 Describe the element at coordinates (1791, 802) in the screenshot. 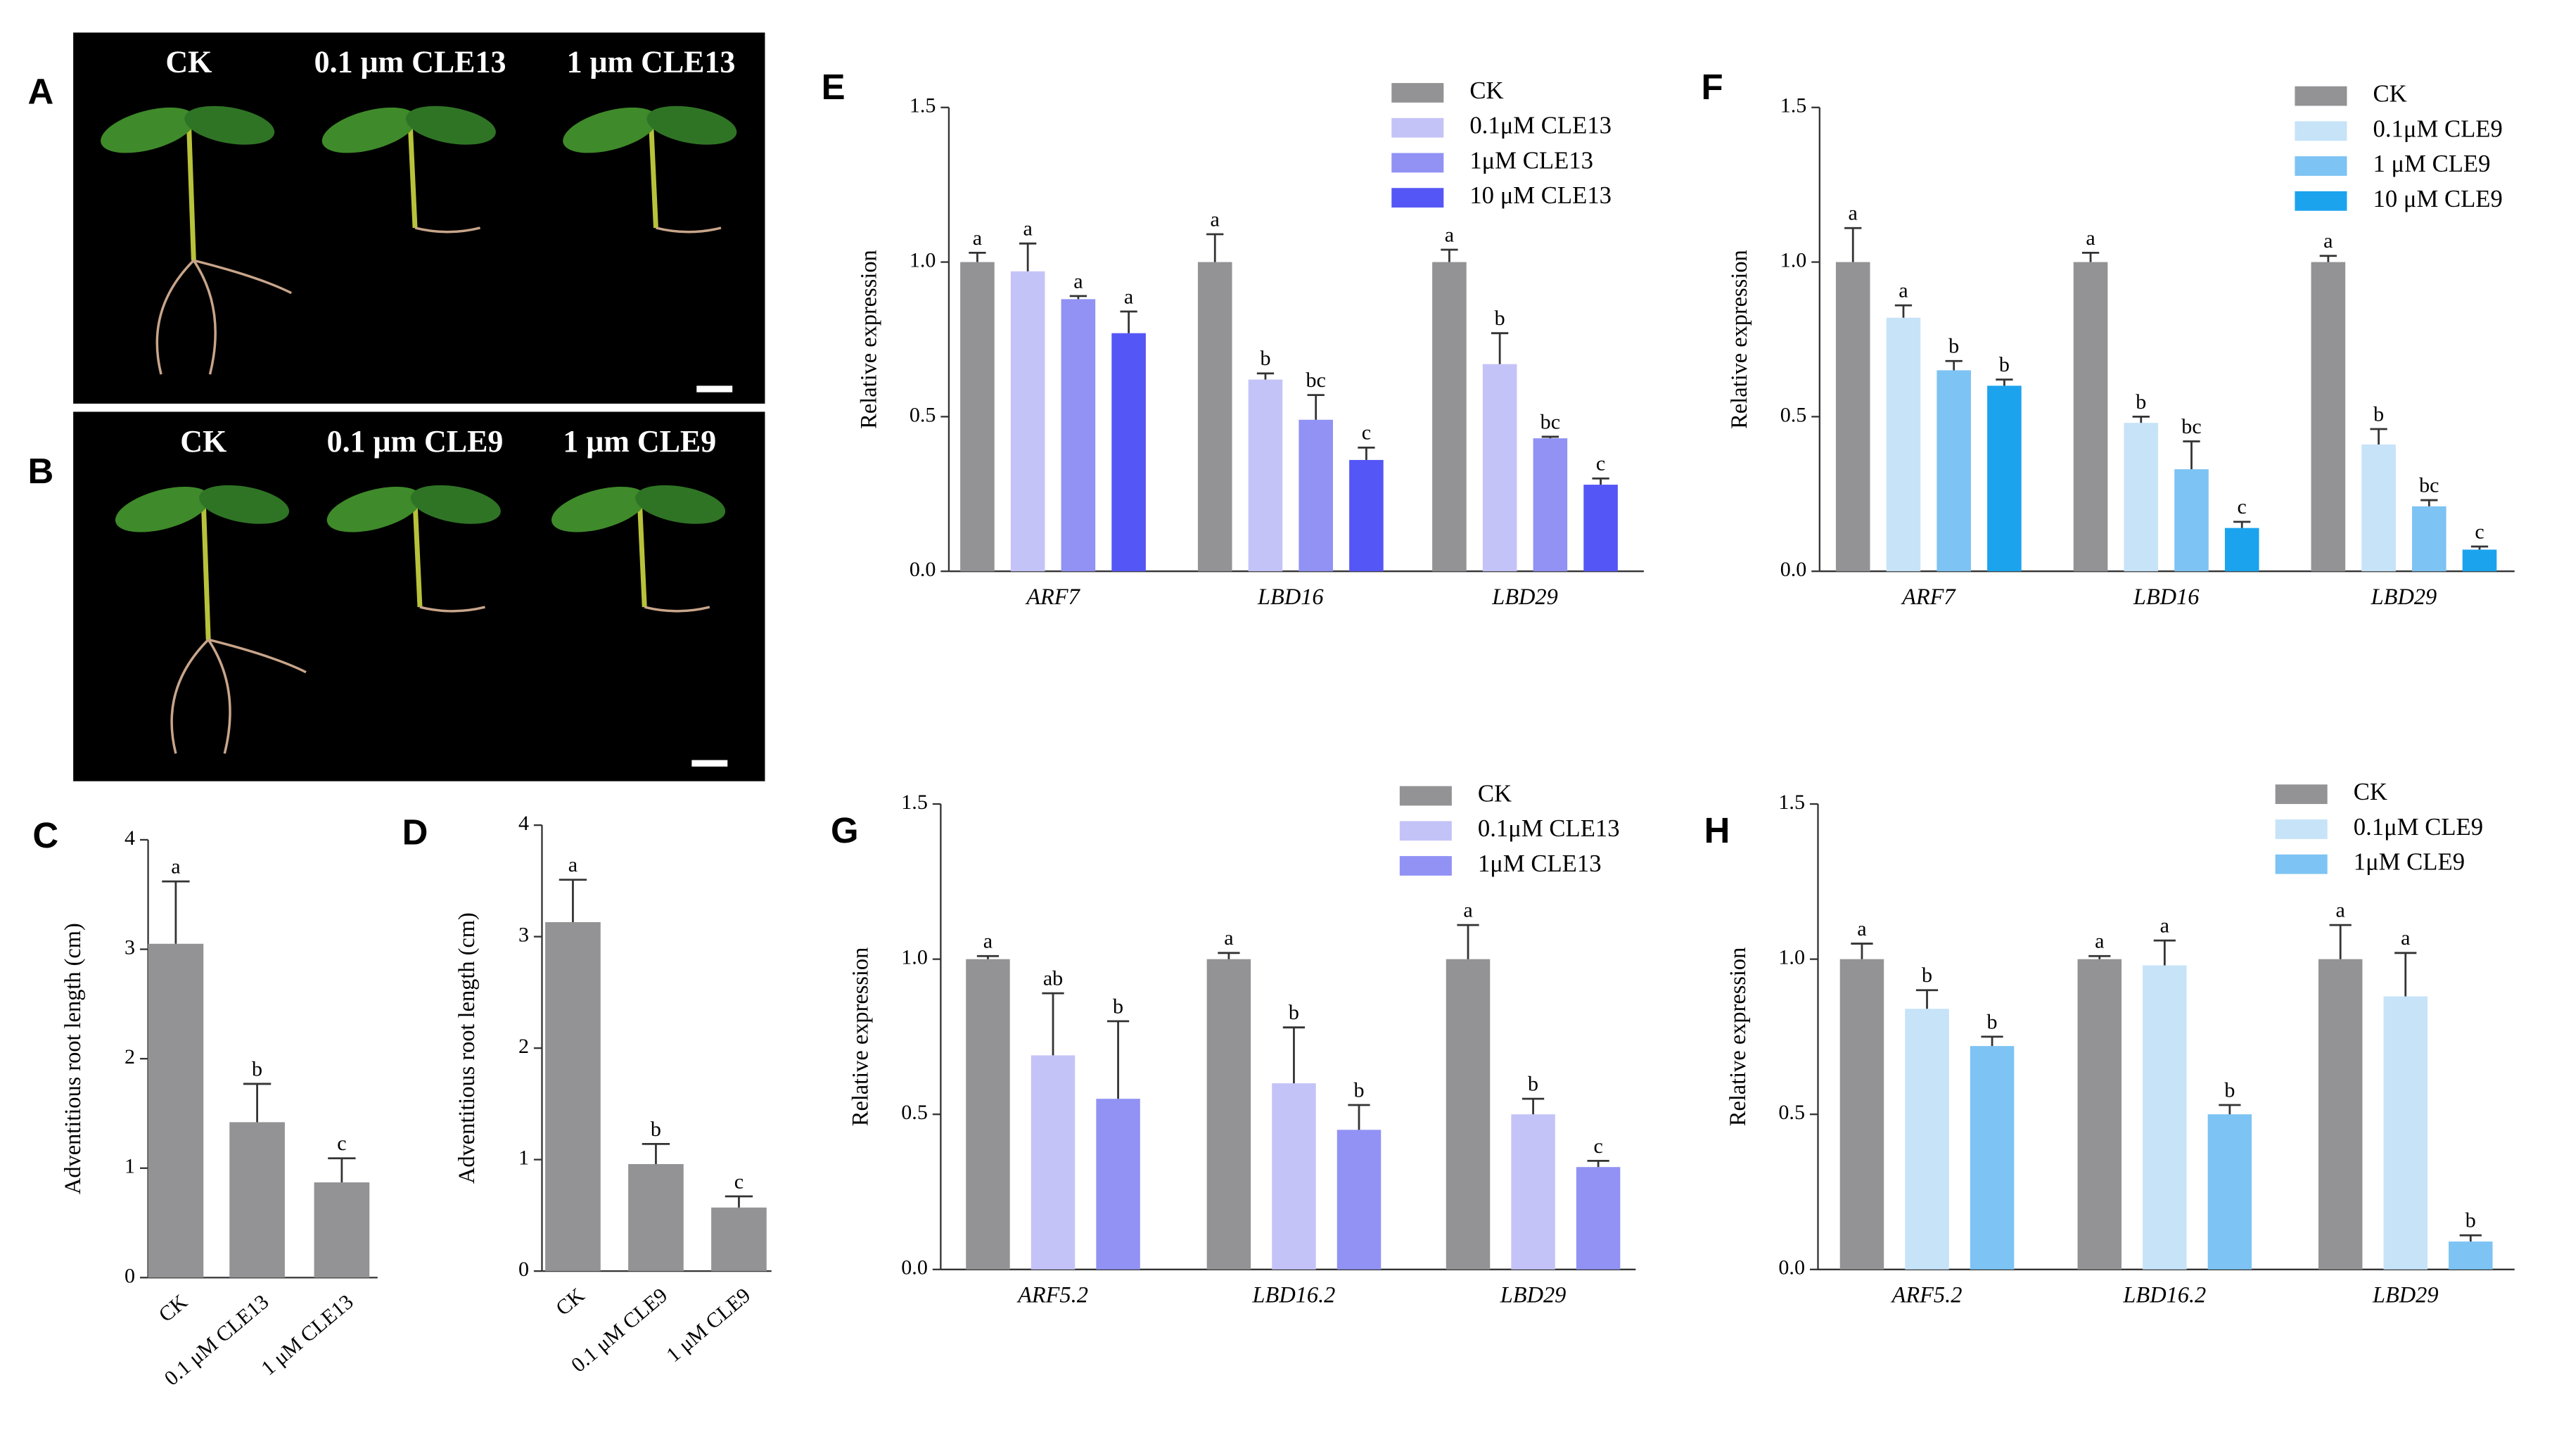

I see `y-tick-label: 1.5` at that location.